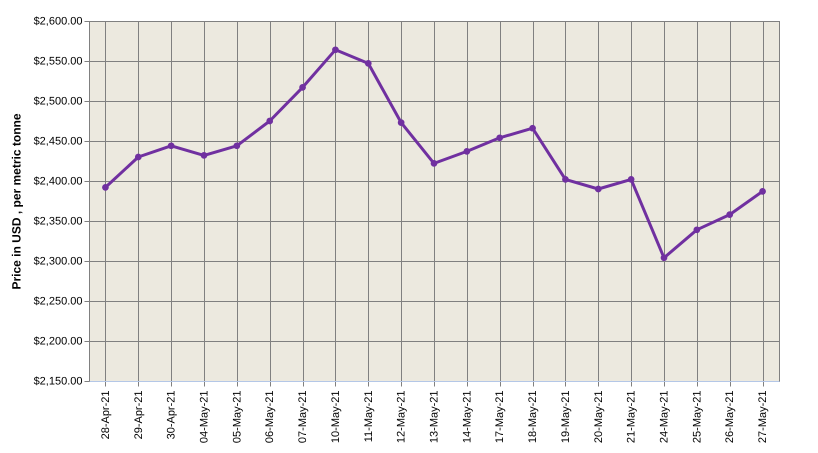 Image resolution: width=818 pixels, height=453 pixels. Describe the element at coordinates (730, 417) in the screenshot. I see `x-tick-label: 26-May-21` at that location.